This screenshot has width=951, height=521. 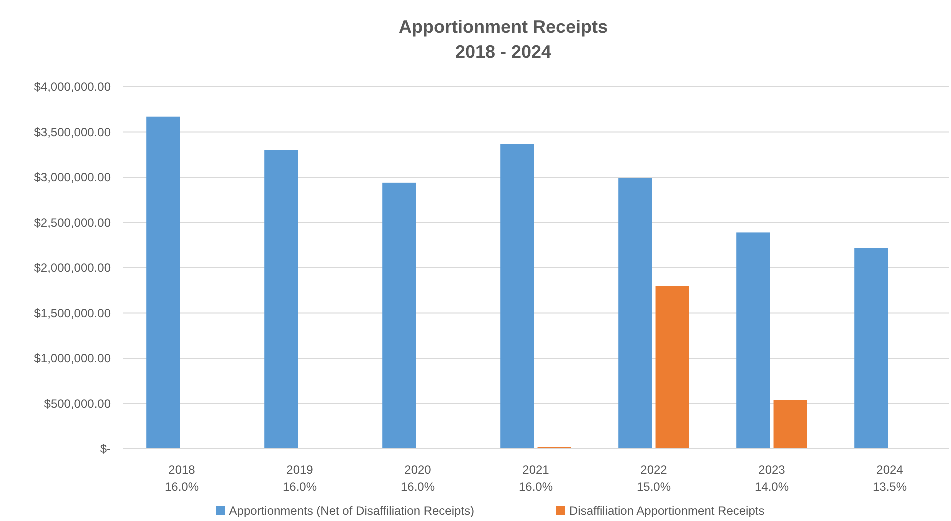 What do you see at coordinates (105, 449) in the screenshot?
I see `y-tick-label: $-` at bounding box center [105, 449].